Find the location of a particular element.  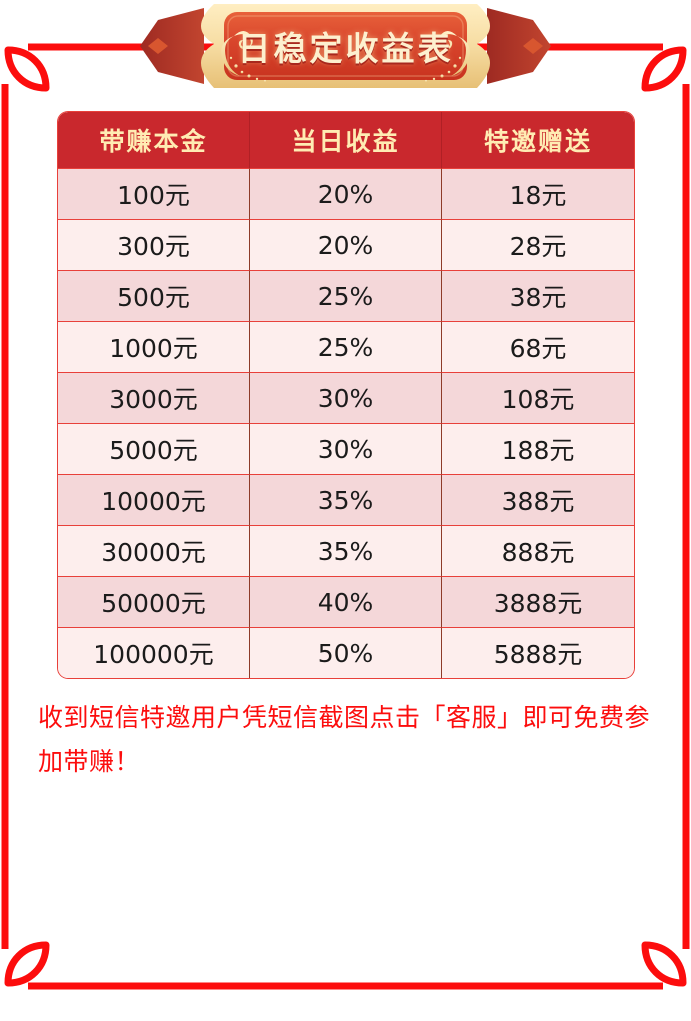

table-row: 100元 20% 18元 is located at coordinates (346, 193).